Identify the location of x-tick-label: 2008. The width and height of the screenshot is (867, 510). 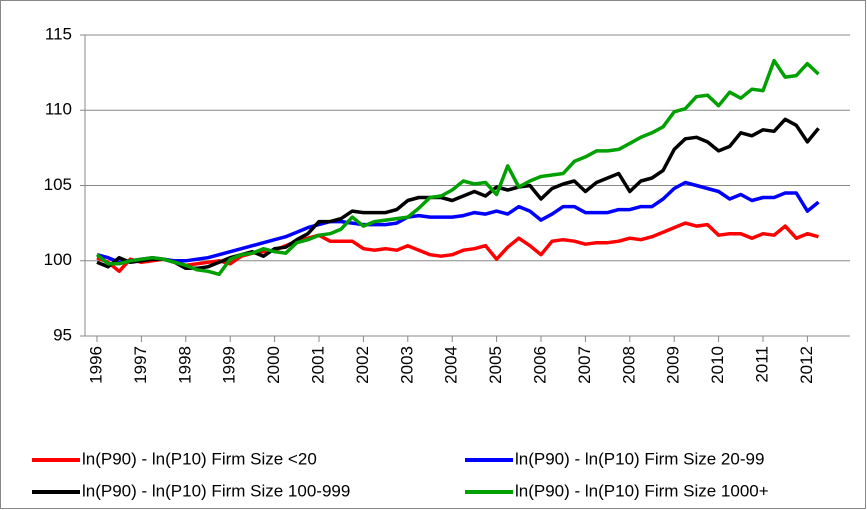
(628, 365).